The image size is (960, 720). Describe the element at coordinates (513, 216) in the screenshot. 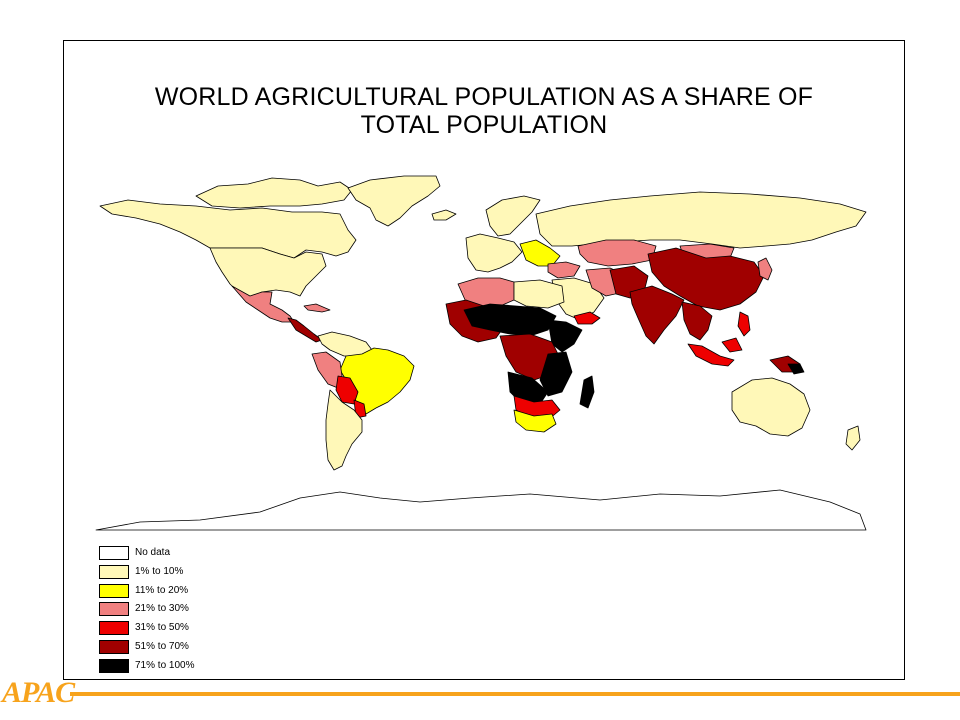

I see `scandinavia` at that location.